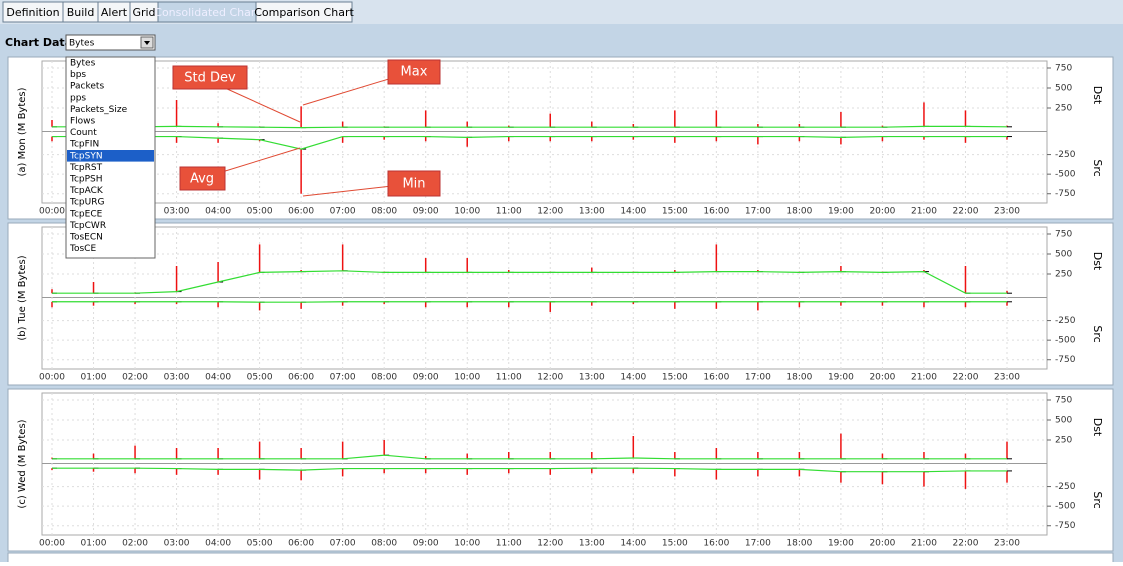  What do you see at coordinates (86, 191) in the screenshot?
I see `dropdown-option: TcpACK` at bounding box center [86, 191].